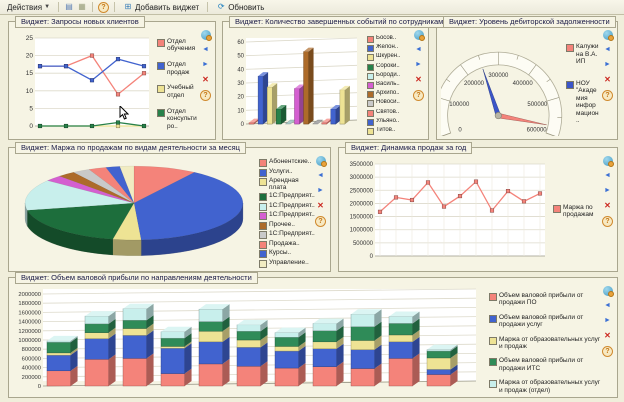 This screenshot has height=402, width=624. I want to click on legend-label: Бороди.., so click(388, 74).